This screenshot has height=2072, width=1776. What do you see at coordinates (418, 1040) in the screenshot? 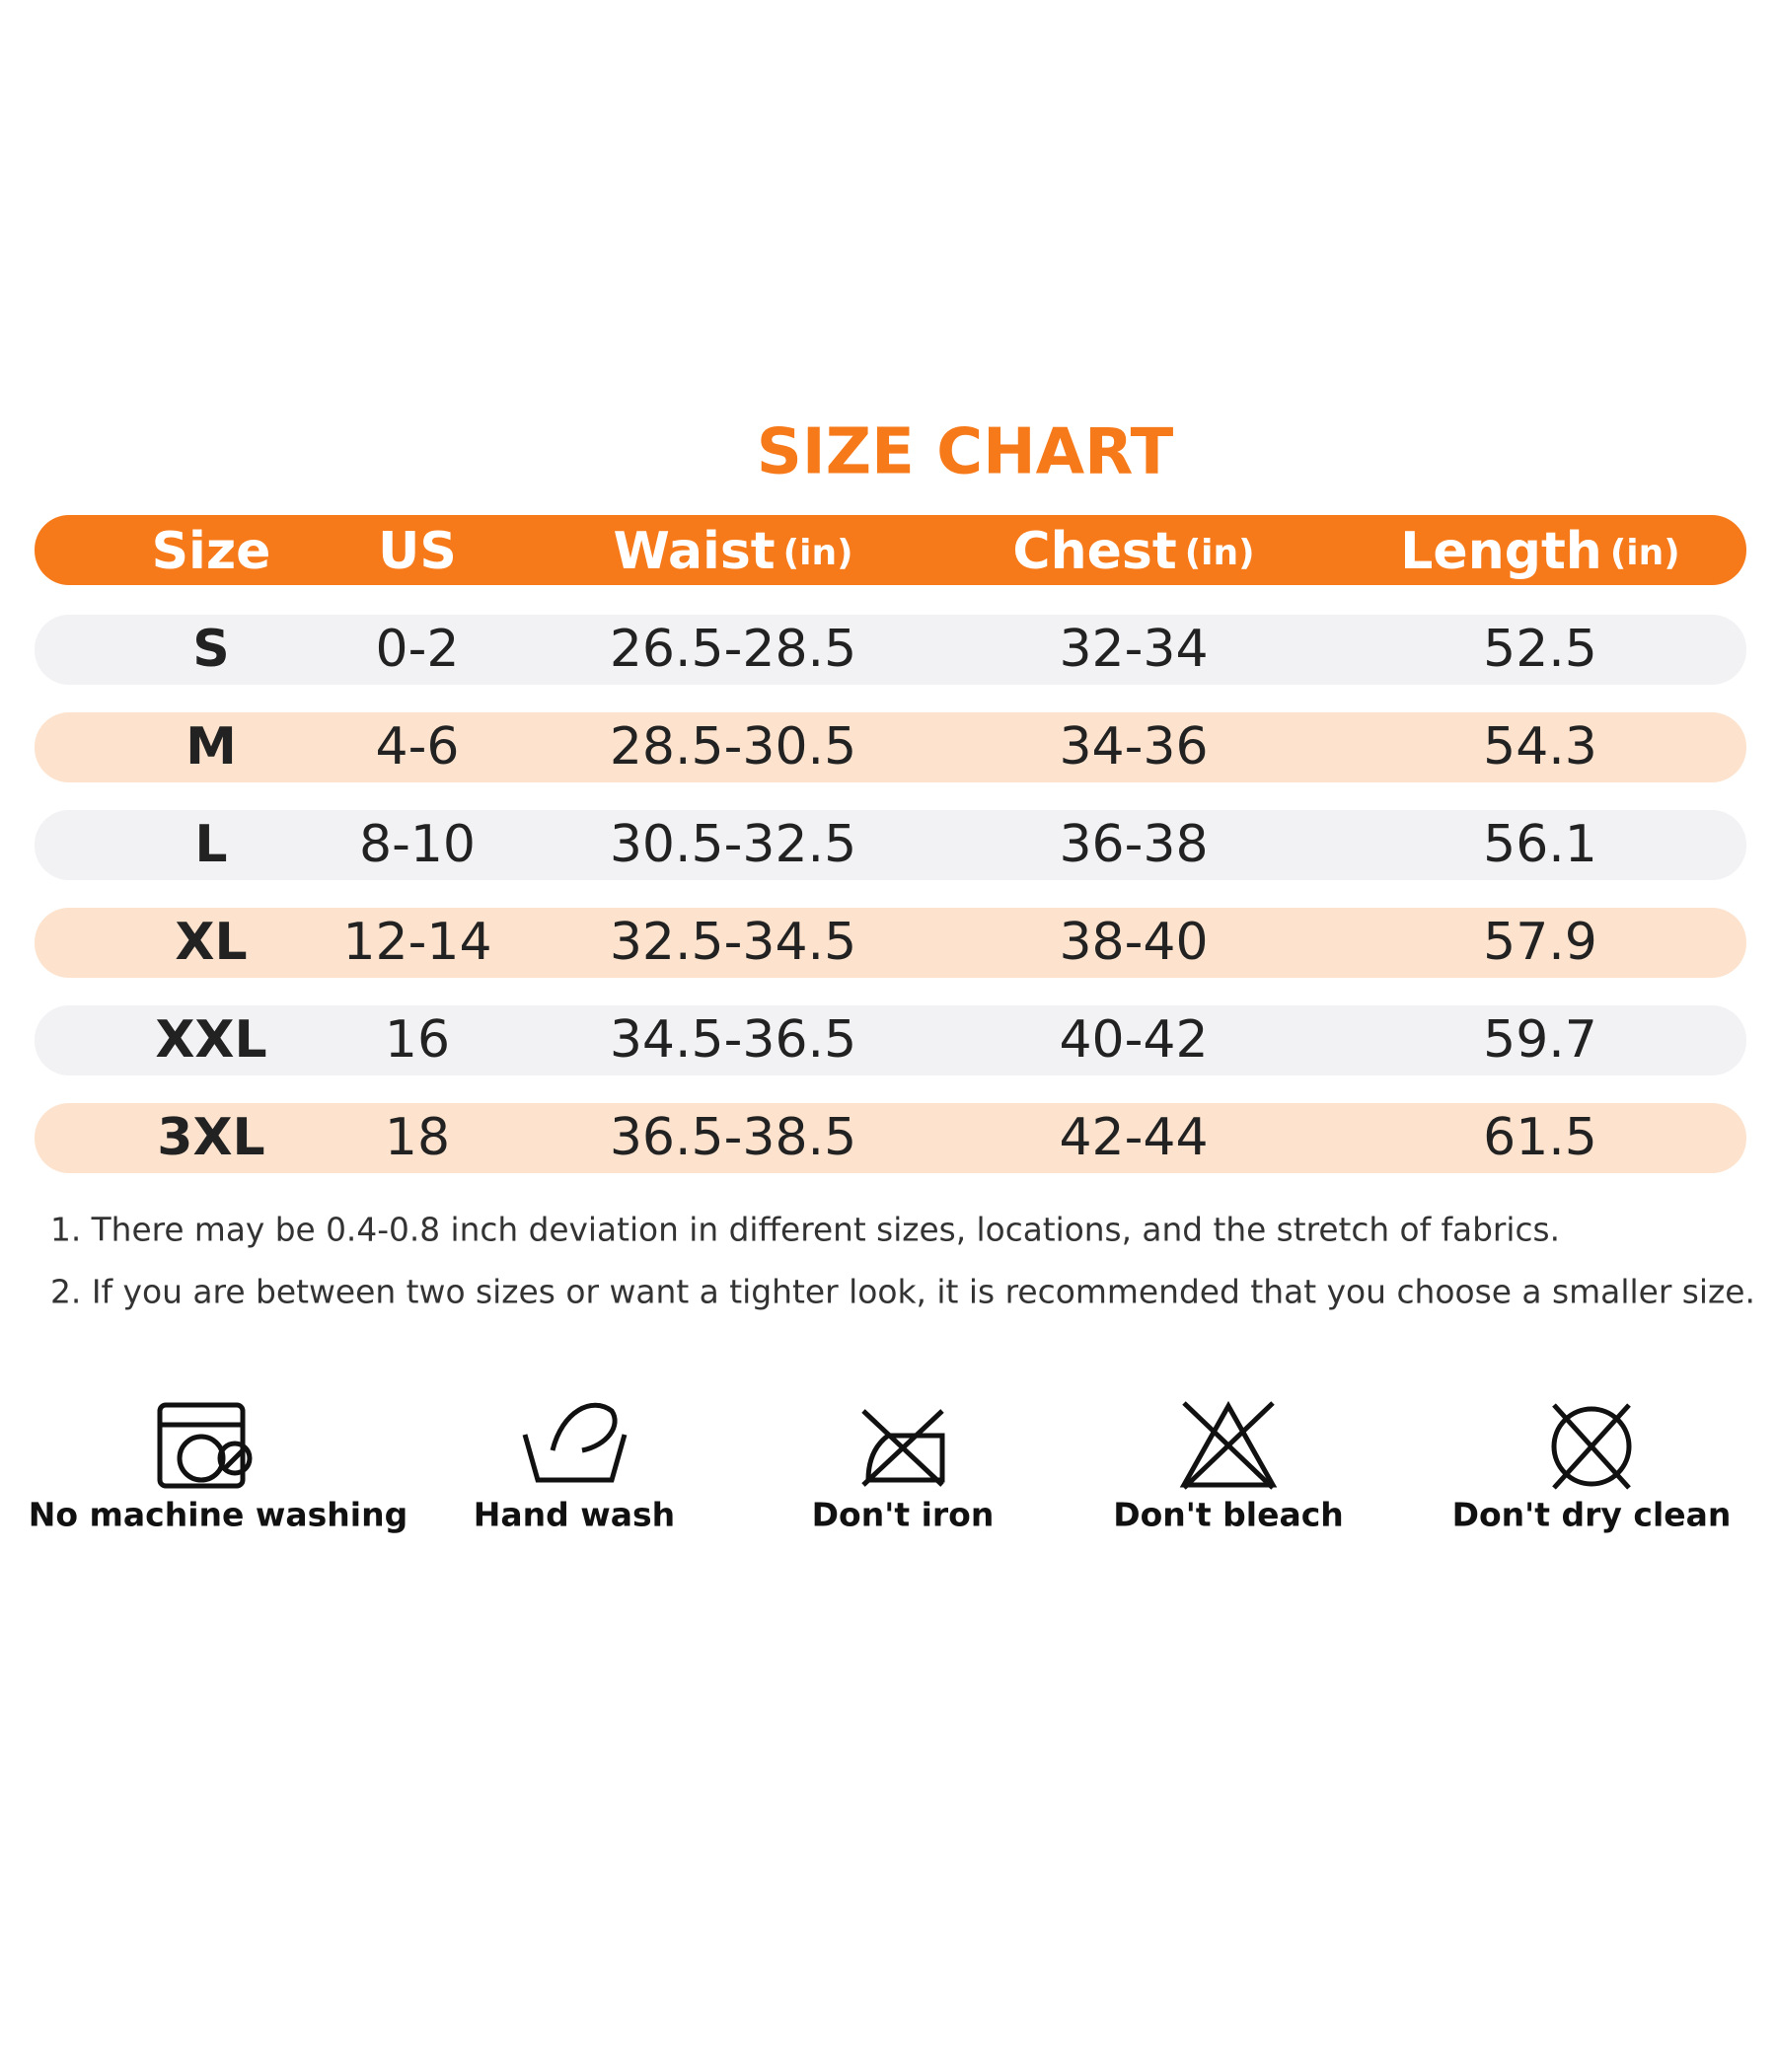
I see `cell: 16` at bounding box center [418, 1040].